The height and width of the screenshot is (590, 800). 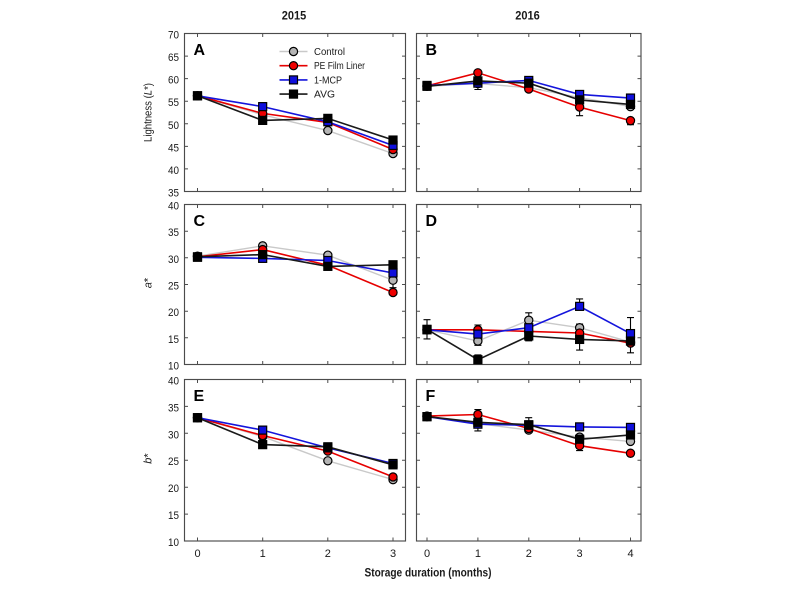 I want to click on svg-text: 1-MCP, so click(x=328, y=80).